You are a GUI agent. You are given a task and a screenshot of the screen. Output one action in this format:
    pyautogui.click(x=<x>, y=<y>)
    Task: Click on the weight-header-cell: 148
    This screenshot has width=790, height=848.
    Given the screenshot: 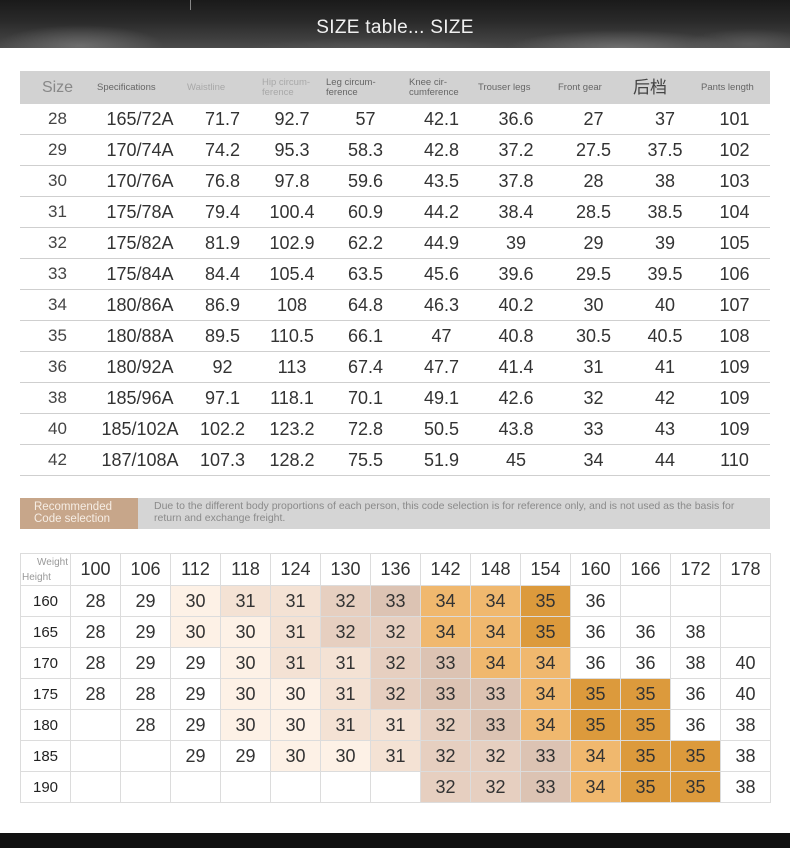 What is the action you would take?
    pyautogui.click(x=495, y=569)
    